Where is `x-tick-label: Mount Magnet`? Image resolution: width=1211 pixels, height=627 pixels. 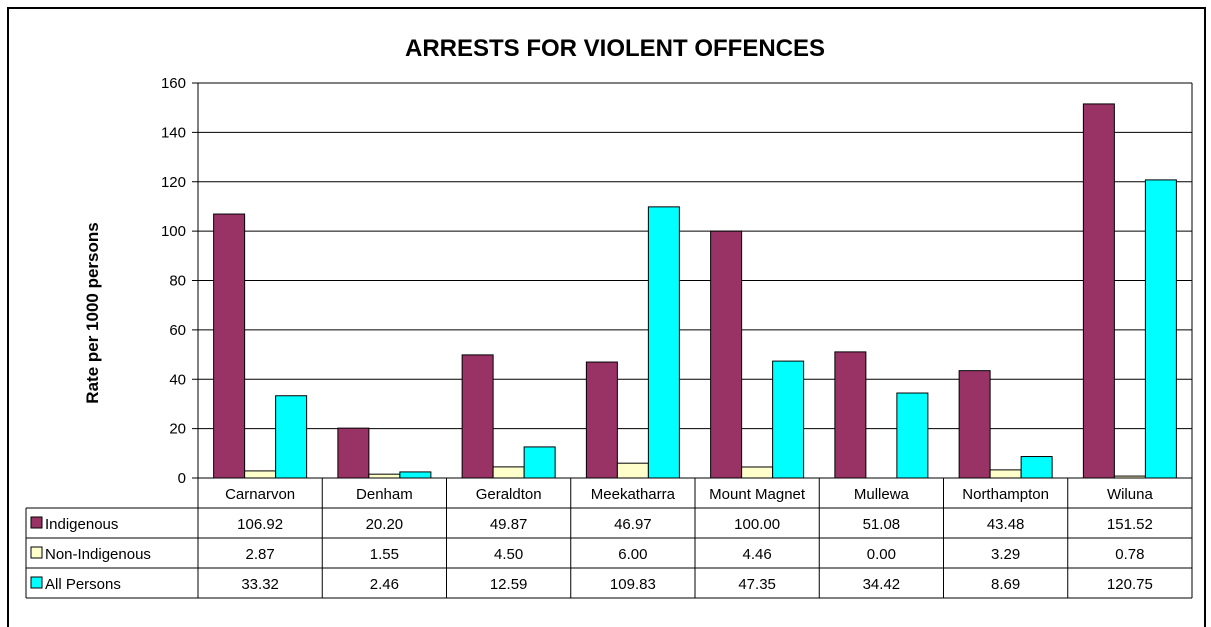 x-tick-label: Mount Magnet is located at coordinates (757, 494).